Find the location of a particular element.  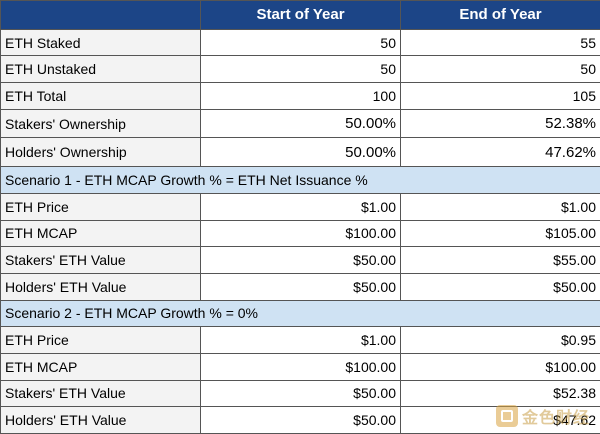

scenario-2-title: Scenario 2 - ETH MCAP Growth % = 0% is located at coordinates (300, 313).